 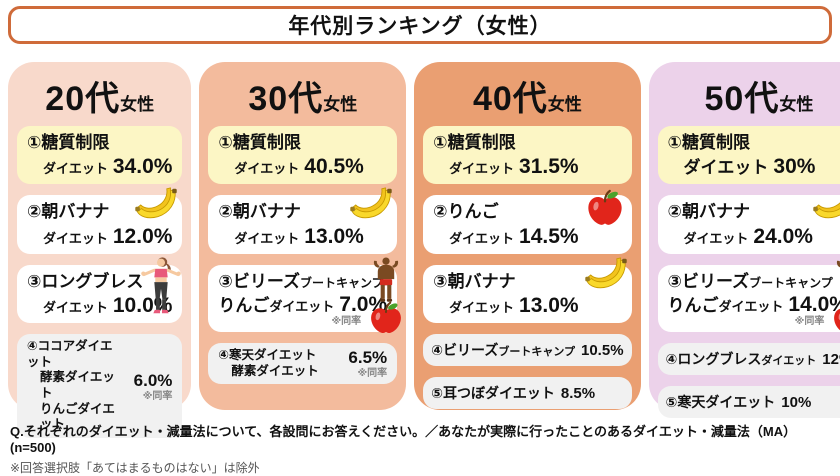 I want to click on column-header-20s: 20代 女性, so click(x=99, y=96).